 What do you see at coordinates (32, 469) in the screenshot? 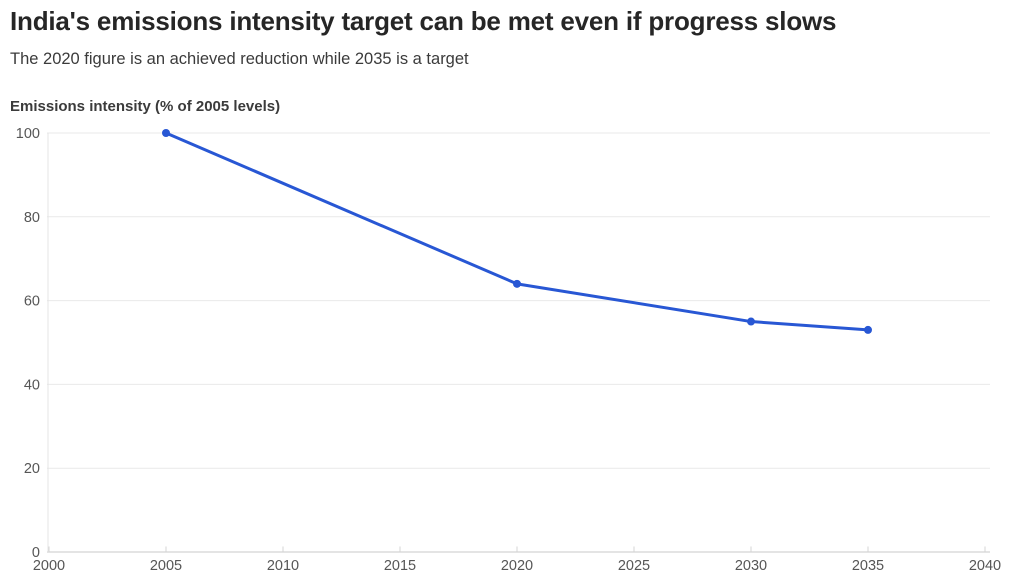
I see `y-tick-label: 20` at bounding box center [32, 469].